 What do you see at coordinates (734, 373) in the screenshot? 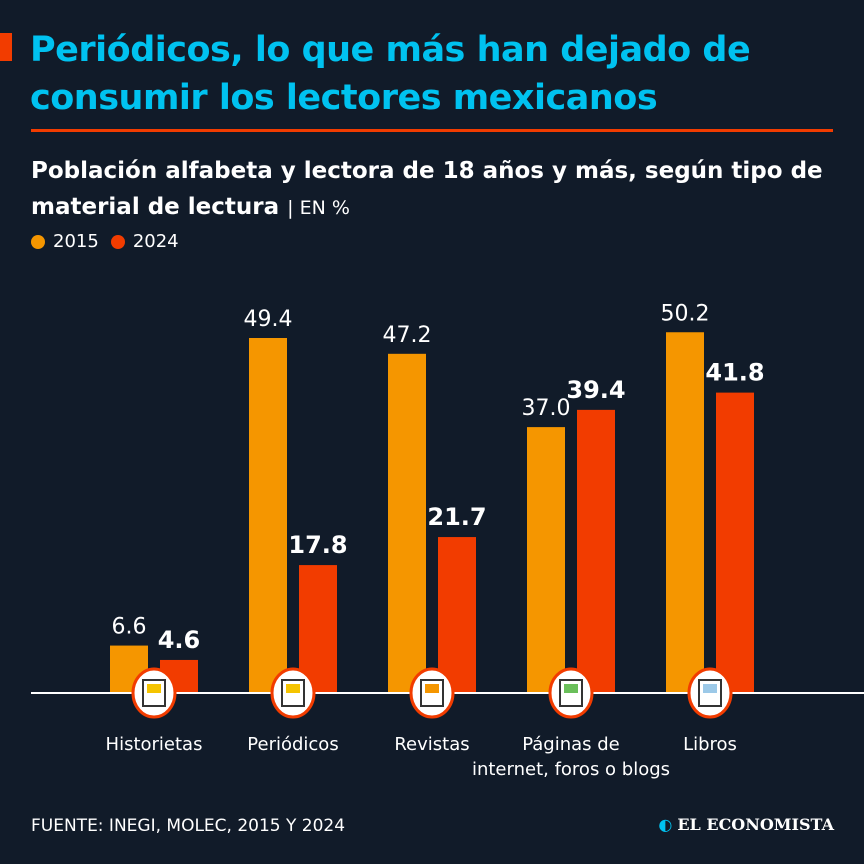
I see `data-label-2024: 41.8` at bounding box center [734, 373].